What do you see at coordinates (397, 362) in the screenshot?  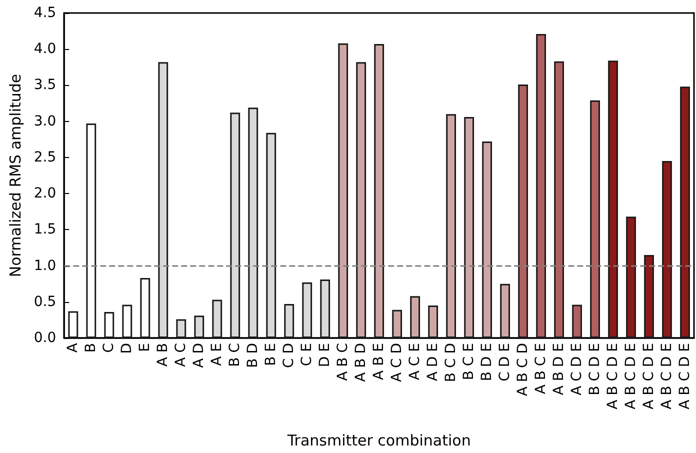 I see `x-tick-label: A C D` at bounding box center [397, 362].